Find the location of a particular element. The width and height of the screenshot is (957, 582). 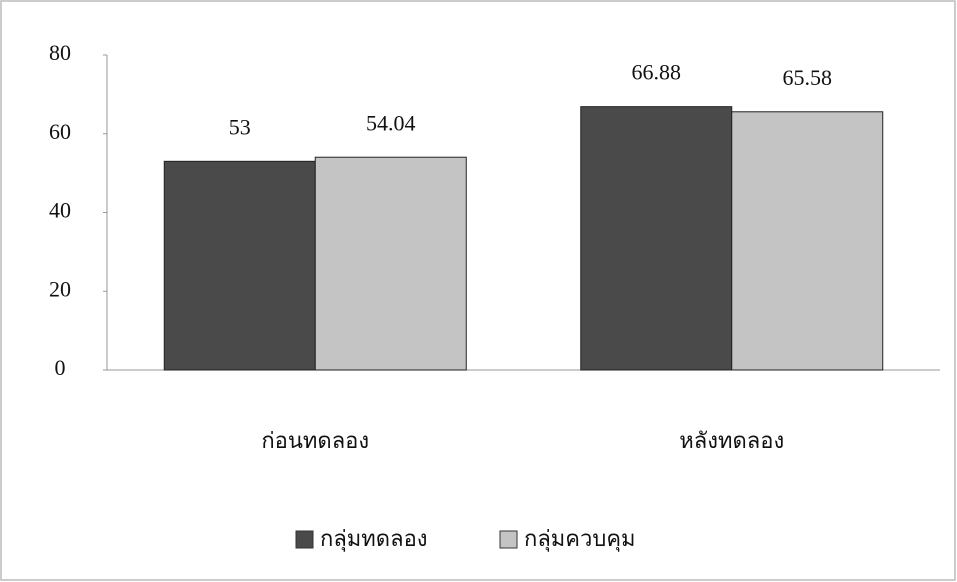

x-tick-label: หลังทดลอง is located at coordinates (731, 440).